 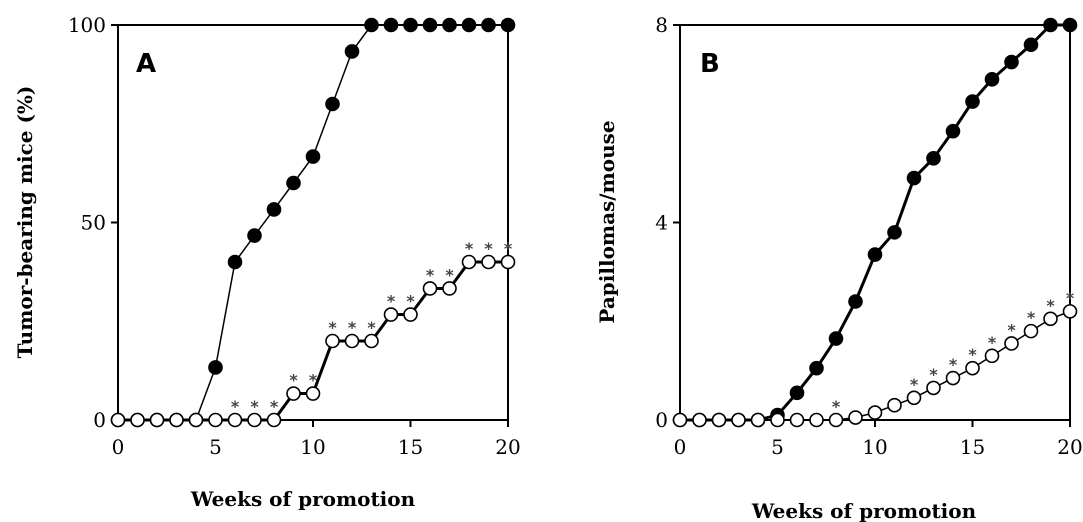 I want to click on y-axis-label: Papillomas/mouse, so click(x=607, y=221).